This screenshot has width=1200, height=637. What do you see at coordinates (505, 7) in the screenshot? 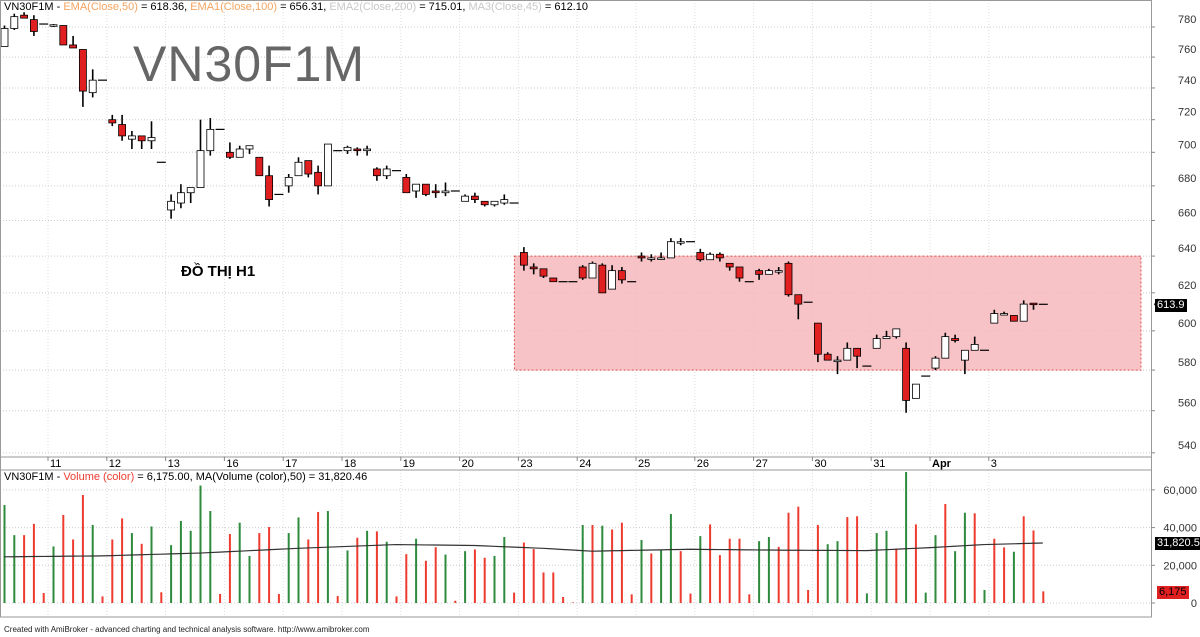
I see `legend-indicator-label: MA3(Close,45)` at bounding box center [505, 7].